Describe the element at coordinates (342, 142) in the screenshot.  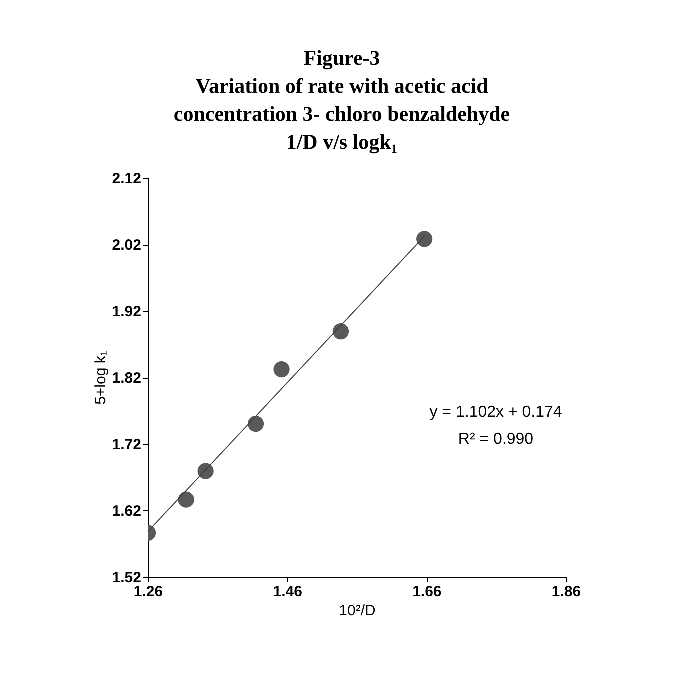
I see `text: 1/D v/s logk₁` at that location.